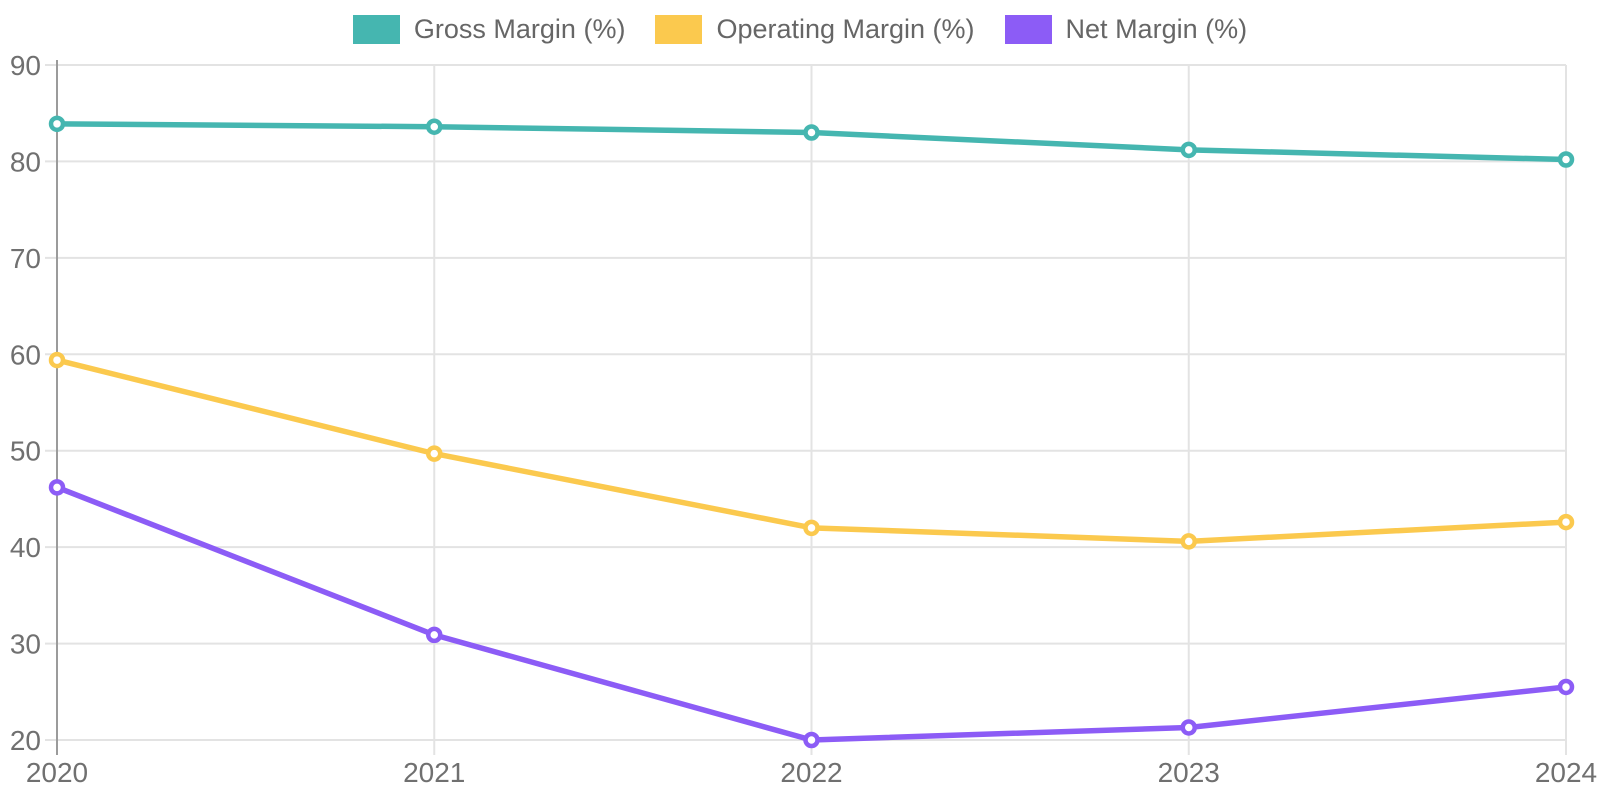 The width and height of the screenshot is (1600, 800). I want to click on y-tick-label: 60, so click(25, 354).